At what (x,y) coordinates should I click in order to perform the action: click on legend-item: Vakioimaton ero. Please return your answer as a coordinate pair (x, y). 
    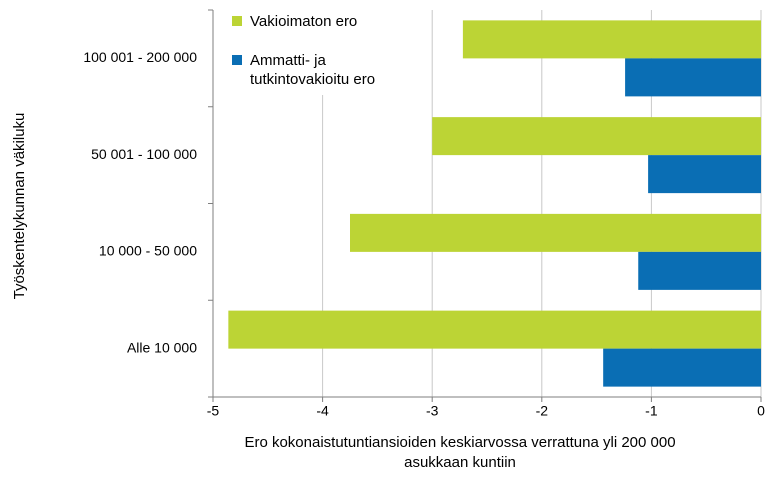
    Looking at the image, I should click on (330, 21).